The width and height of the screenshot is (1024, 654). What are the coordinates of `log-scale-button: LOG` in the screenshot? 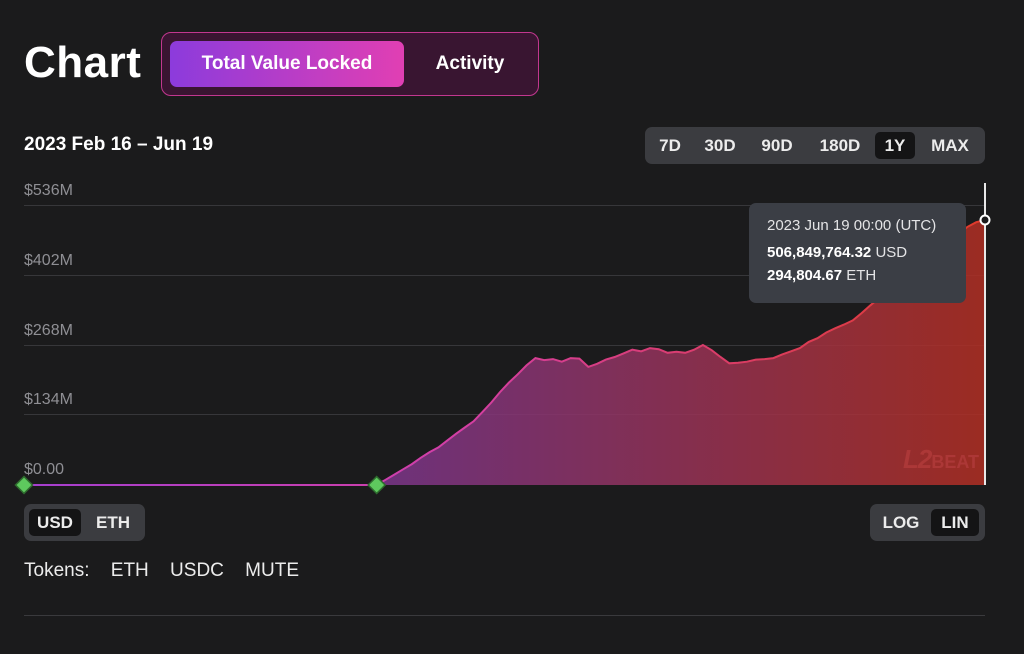 It's located at (901, 522).